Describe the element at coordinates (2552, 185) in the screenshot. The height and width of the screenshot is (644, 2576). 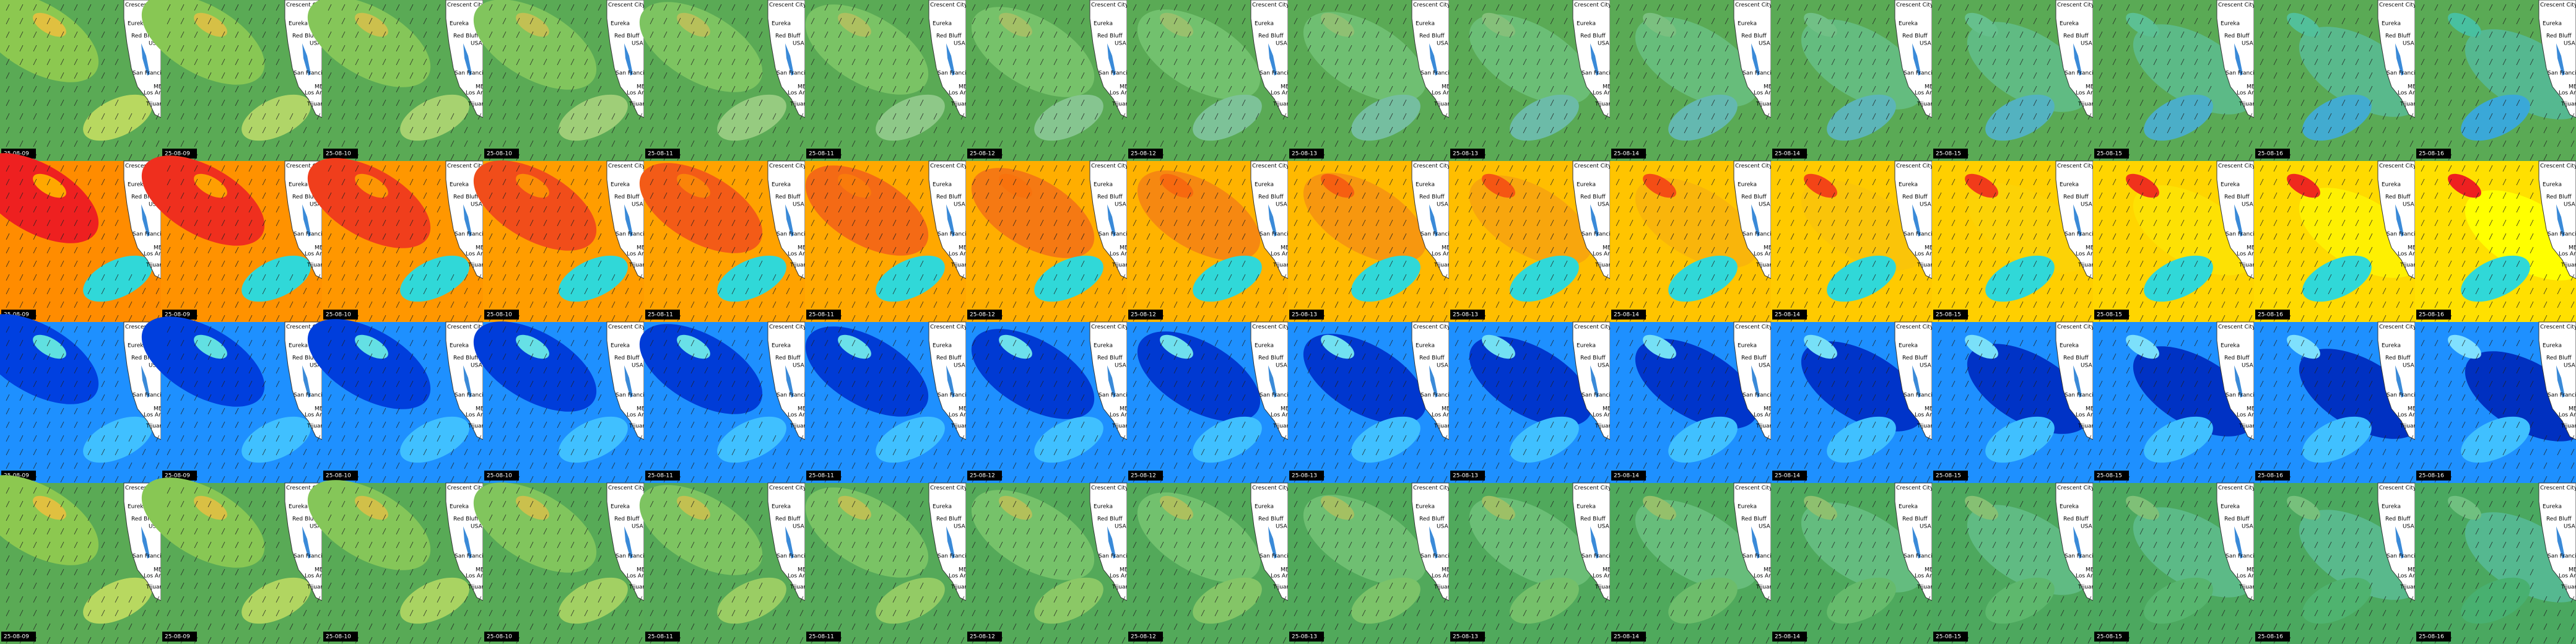
I see `map-label: Eureka` at that location.